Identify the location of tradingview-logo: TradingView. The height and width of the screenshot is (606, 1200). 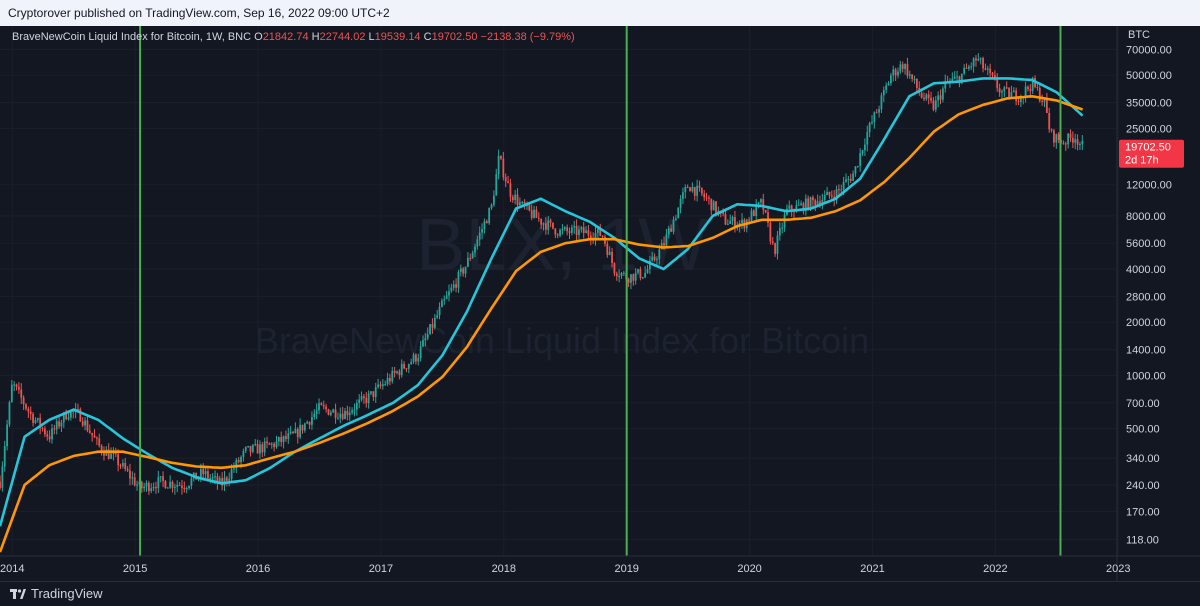
(56, 593).